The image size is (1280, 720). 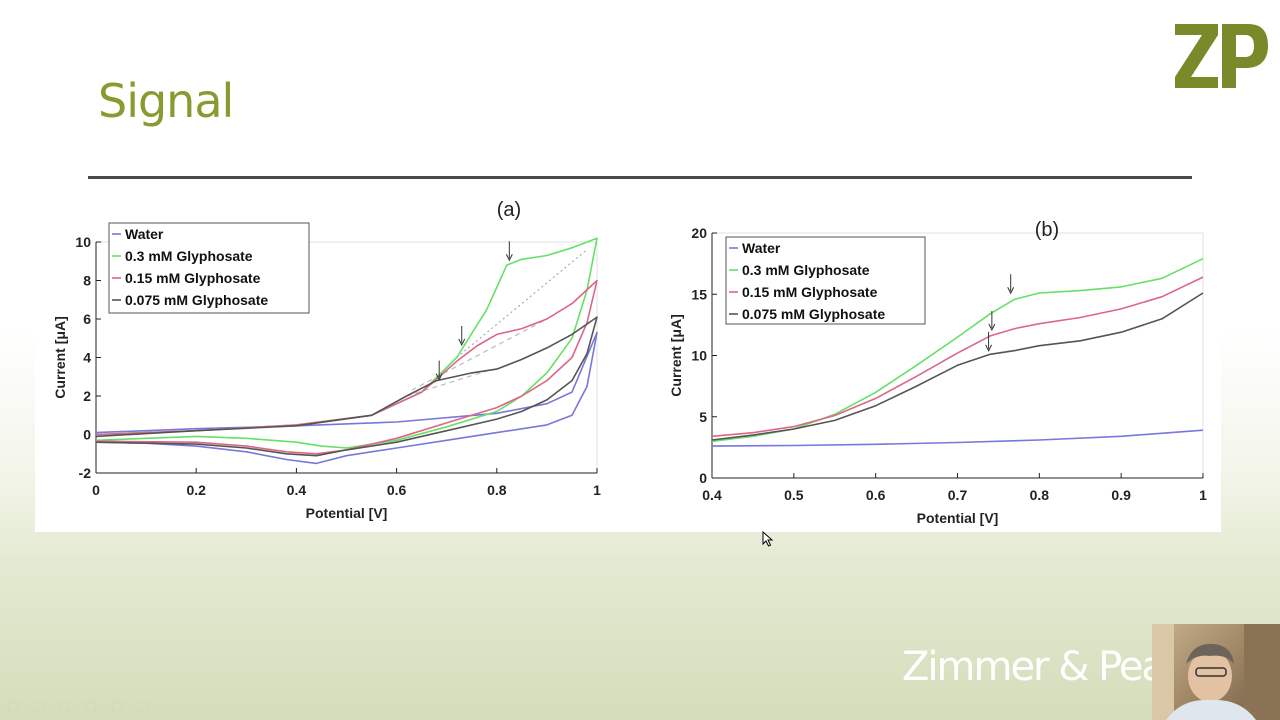 What do you see at coordinates (699, 294) in the screenshot?
I see `panel-b-y-tick-label: 15` at bounding box center [699, 294].